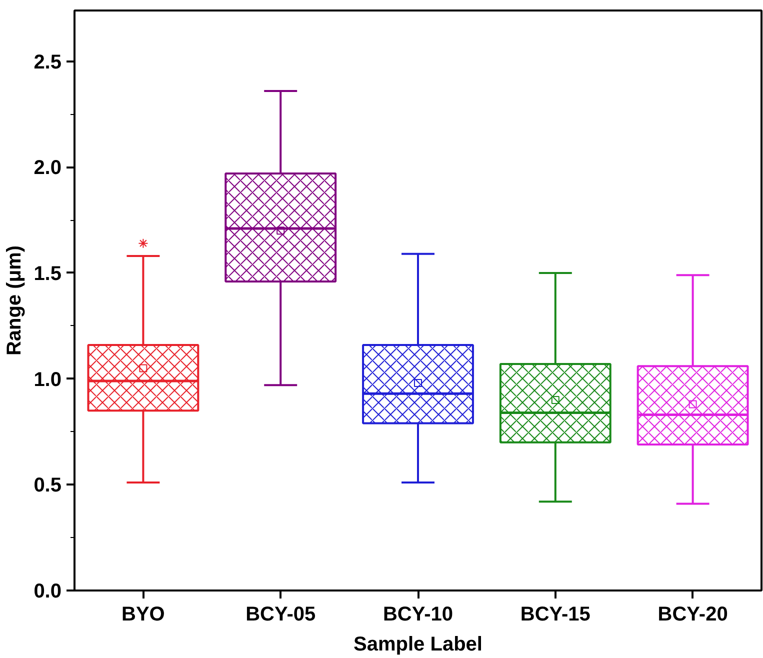  Describe the element at coordinates (693, 615) in the screenshot. I see `x-tick-label: BCY-20` at that location.